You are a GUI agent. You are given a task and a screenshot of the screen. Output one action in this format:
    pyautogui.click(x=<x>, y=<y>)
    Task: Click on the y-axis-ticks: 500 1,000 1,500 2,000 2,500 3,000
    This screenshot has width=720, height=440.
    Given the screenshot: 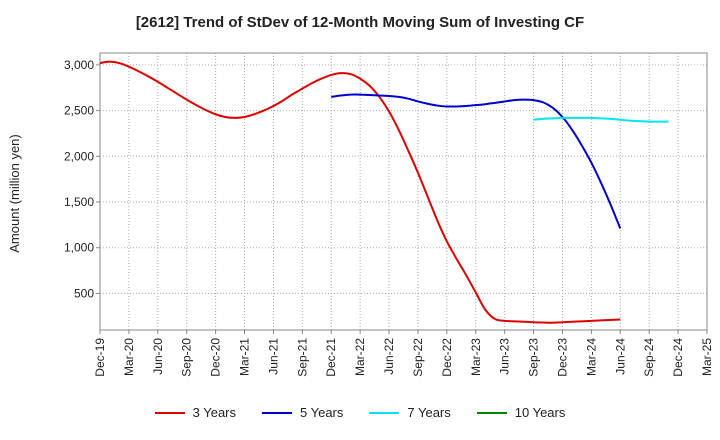 What is the action you would take?
    pyautogui.click(x=82, y=179)
    